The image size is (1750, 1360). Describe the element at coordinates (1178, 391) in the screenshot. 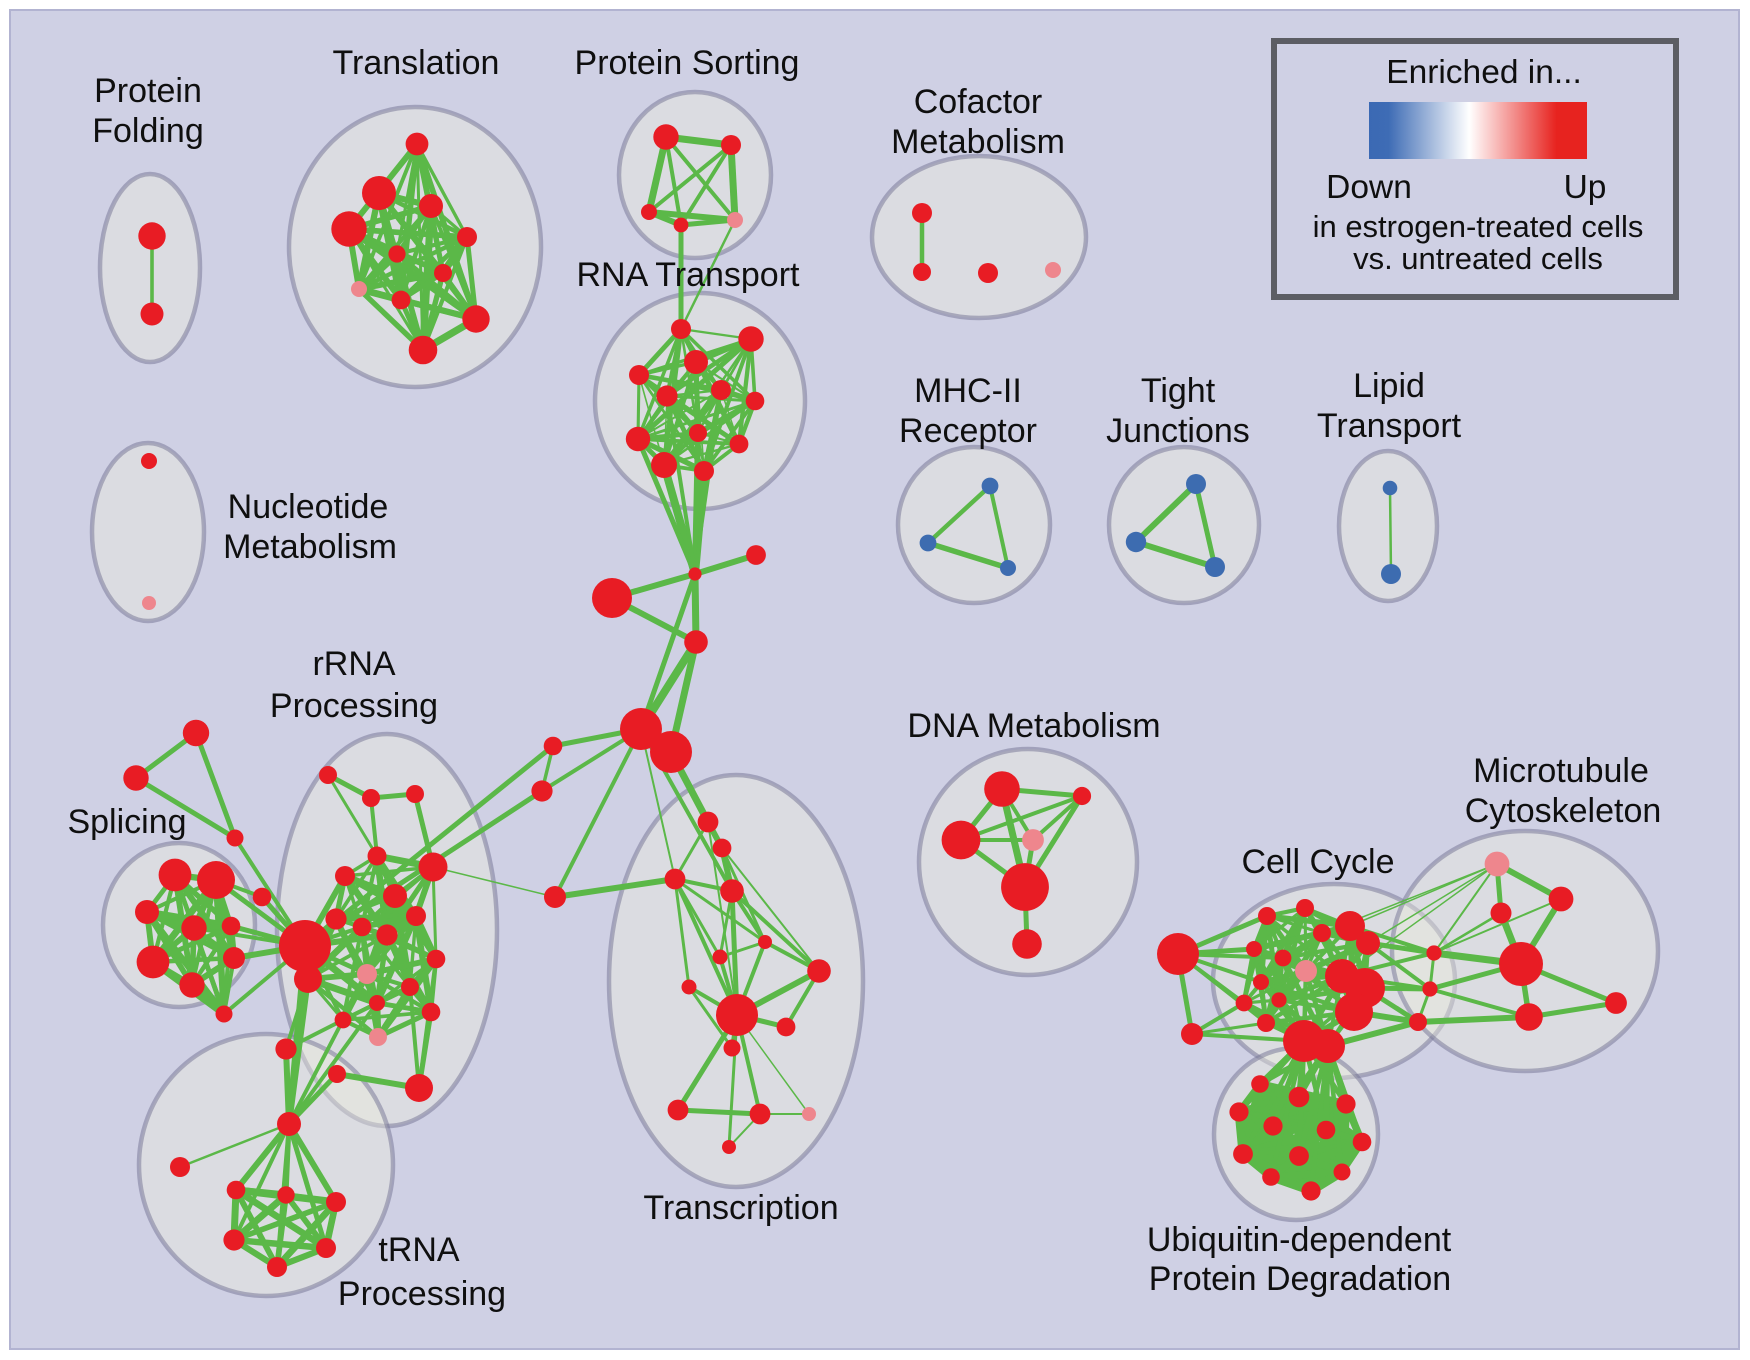

I see `svg-text: Tight` at that location.